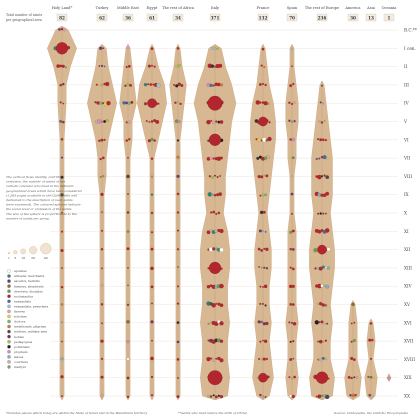  I want to click on region-total: 36, so click(128, 18).